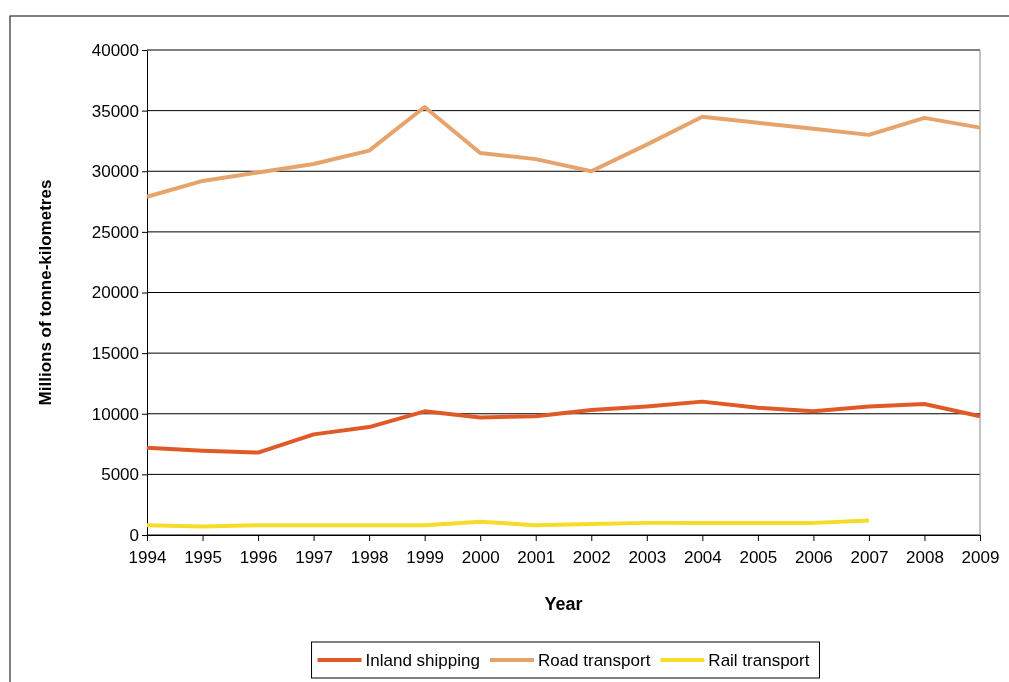 The width and height of the screenshot is (1009, 682). What do you see at coordinates (425, 557) in the screenshot?
I see `x-tick-label: 1999` at bounding box center [425, 557].